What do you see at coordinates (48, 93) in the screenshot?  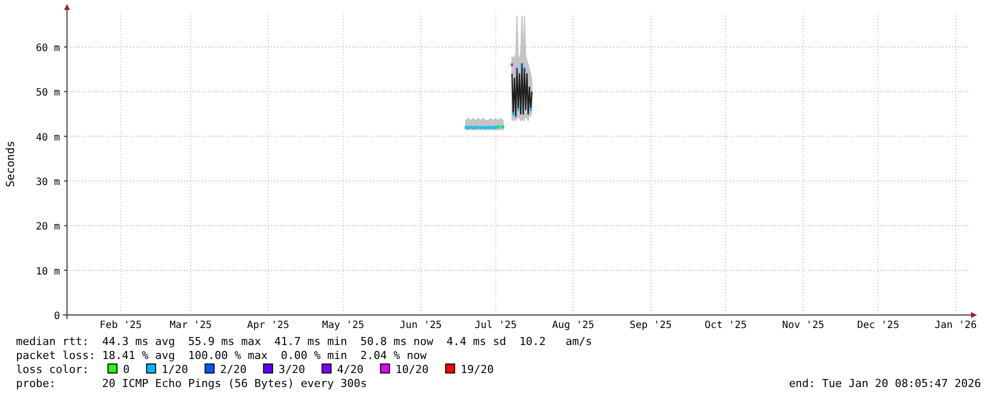 I see `y-tick-label: 50 m` at bounding box center [48, 93].